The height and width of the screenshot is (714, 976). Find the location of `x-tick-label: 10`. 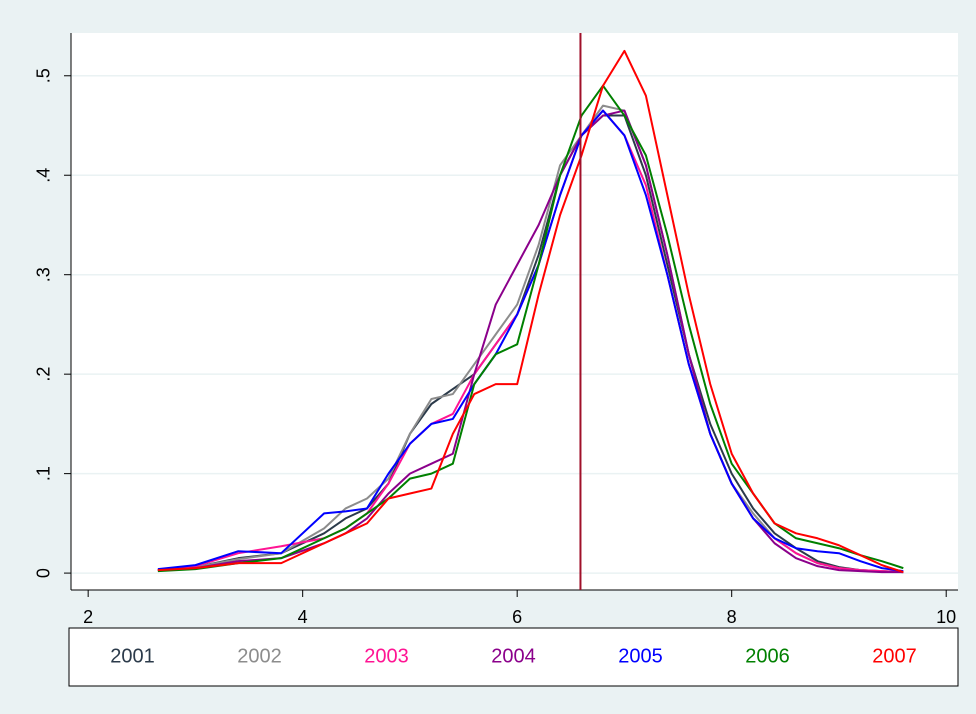

x-tick-label: 10 is located at coordinates (946, 617).